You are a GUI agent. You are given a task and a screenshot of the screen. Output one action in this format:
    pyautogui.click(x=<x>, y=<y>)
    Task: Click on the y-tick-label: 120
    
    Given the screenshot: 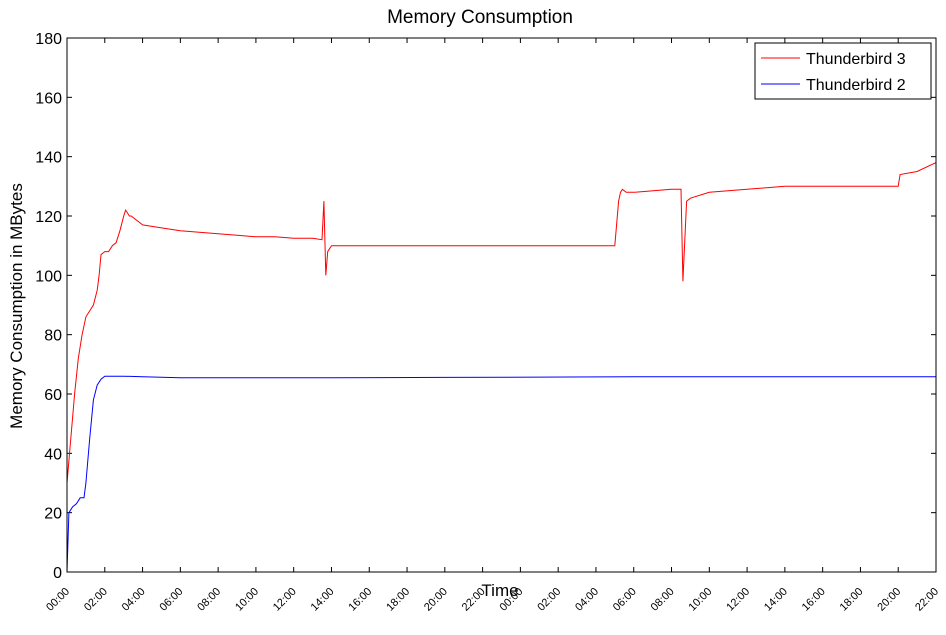 What is the action you would take?
    pyautogui.click(x=48, y=217)
    